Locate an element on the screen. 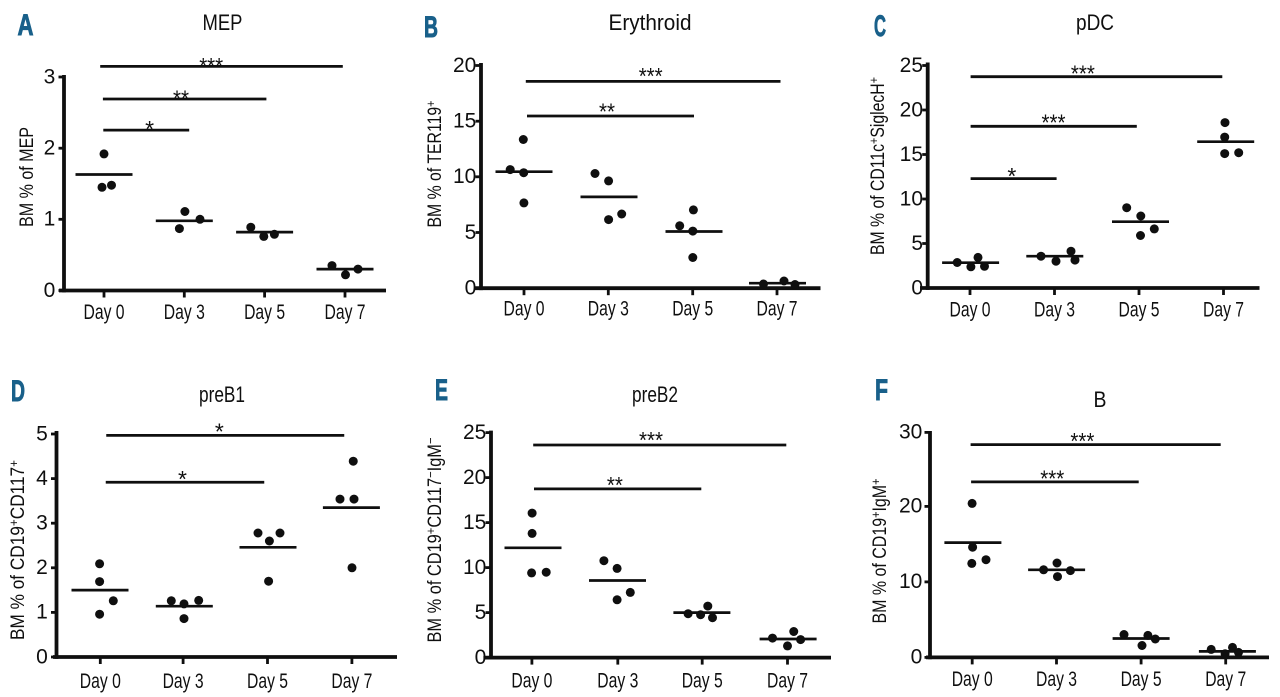 This screenshot has height=697, width=1280. svg-text: A is located at coordinates (26, 25).